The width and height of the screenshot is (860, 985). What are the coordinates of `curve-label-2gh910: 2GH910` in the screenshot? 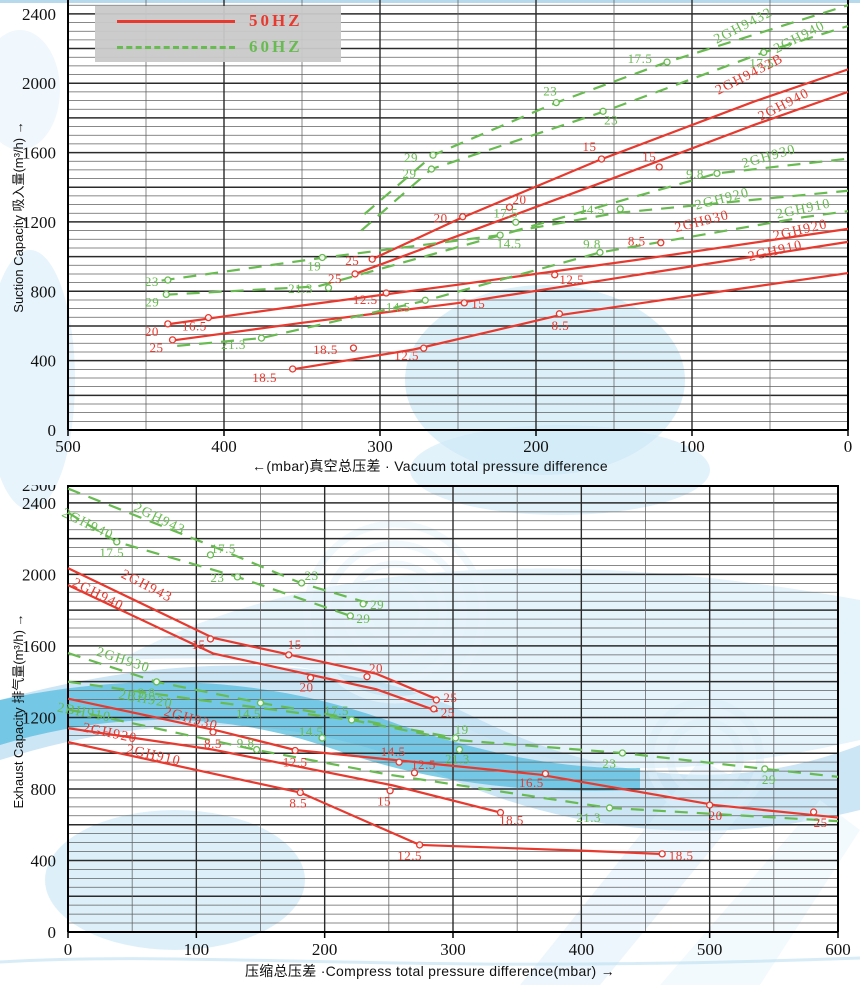 It's located at (153, 755).